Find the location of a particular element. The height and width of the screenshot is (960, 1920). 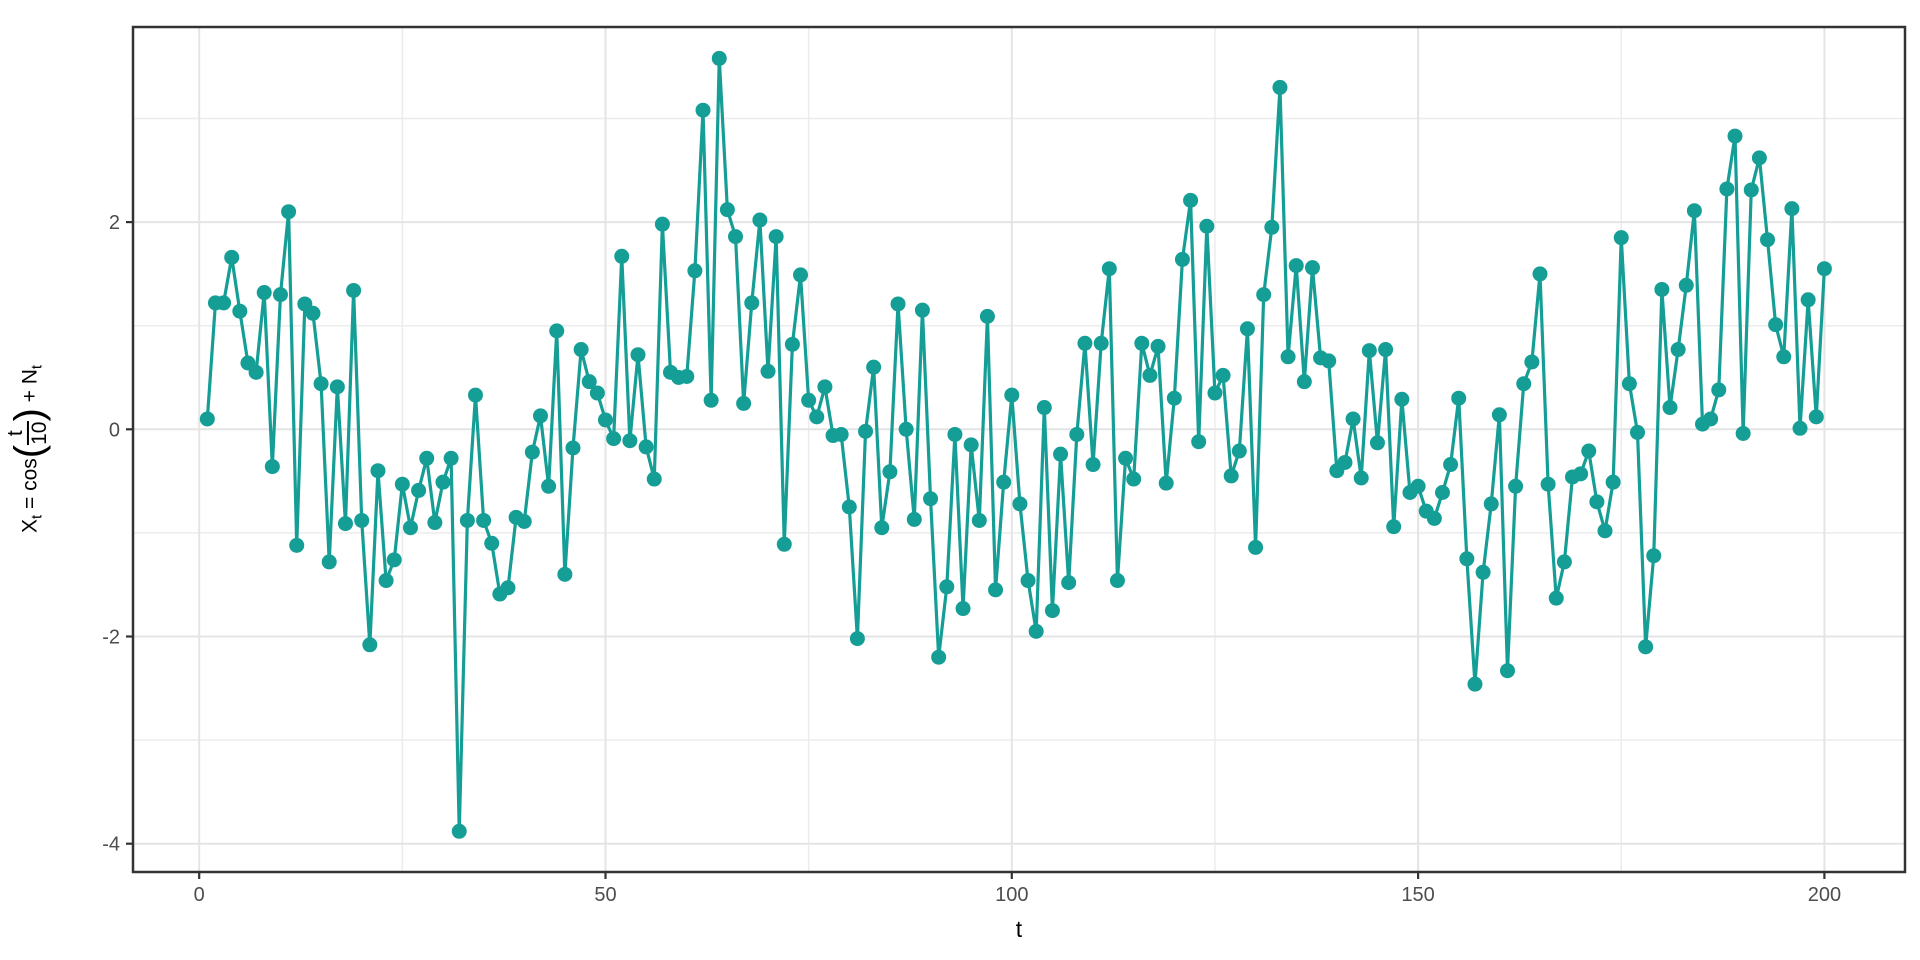

ylabel-open-paren: ( is located at coordinates (29, 451).